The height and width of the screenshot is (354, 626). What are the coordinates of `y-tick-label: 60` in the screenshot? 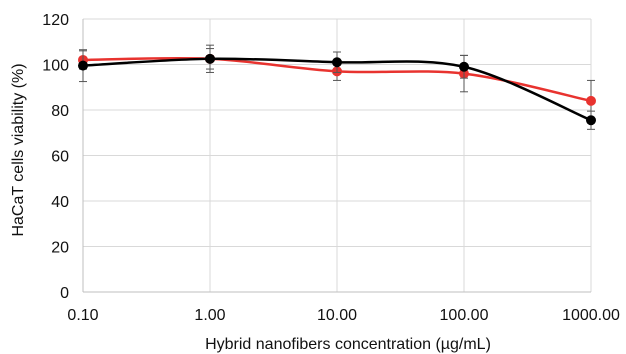 It's located at (60, 157).